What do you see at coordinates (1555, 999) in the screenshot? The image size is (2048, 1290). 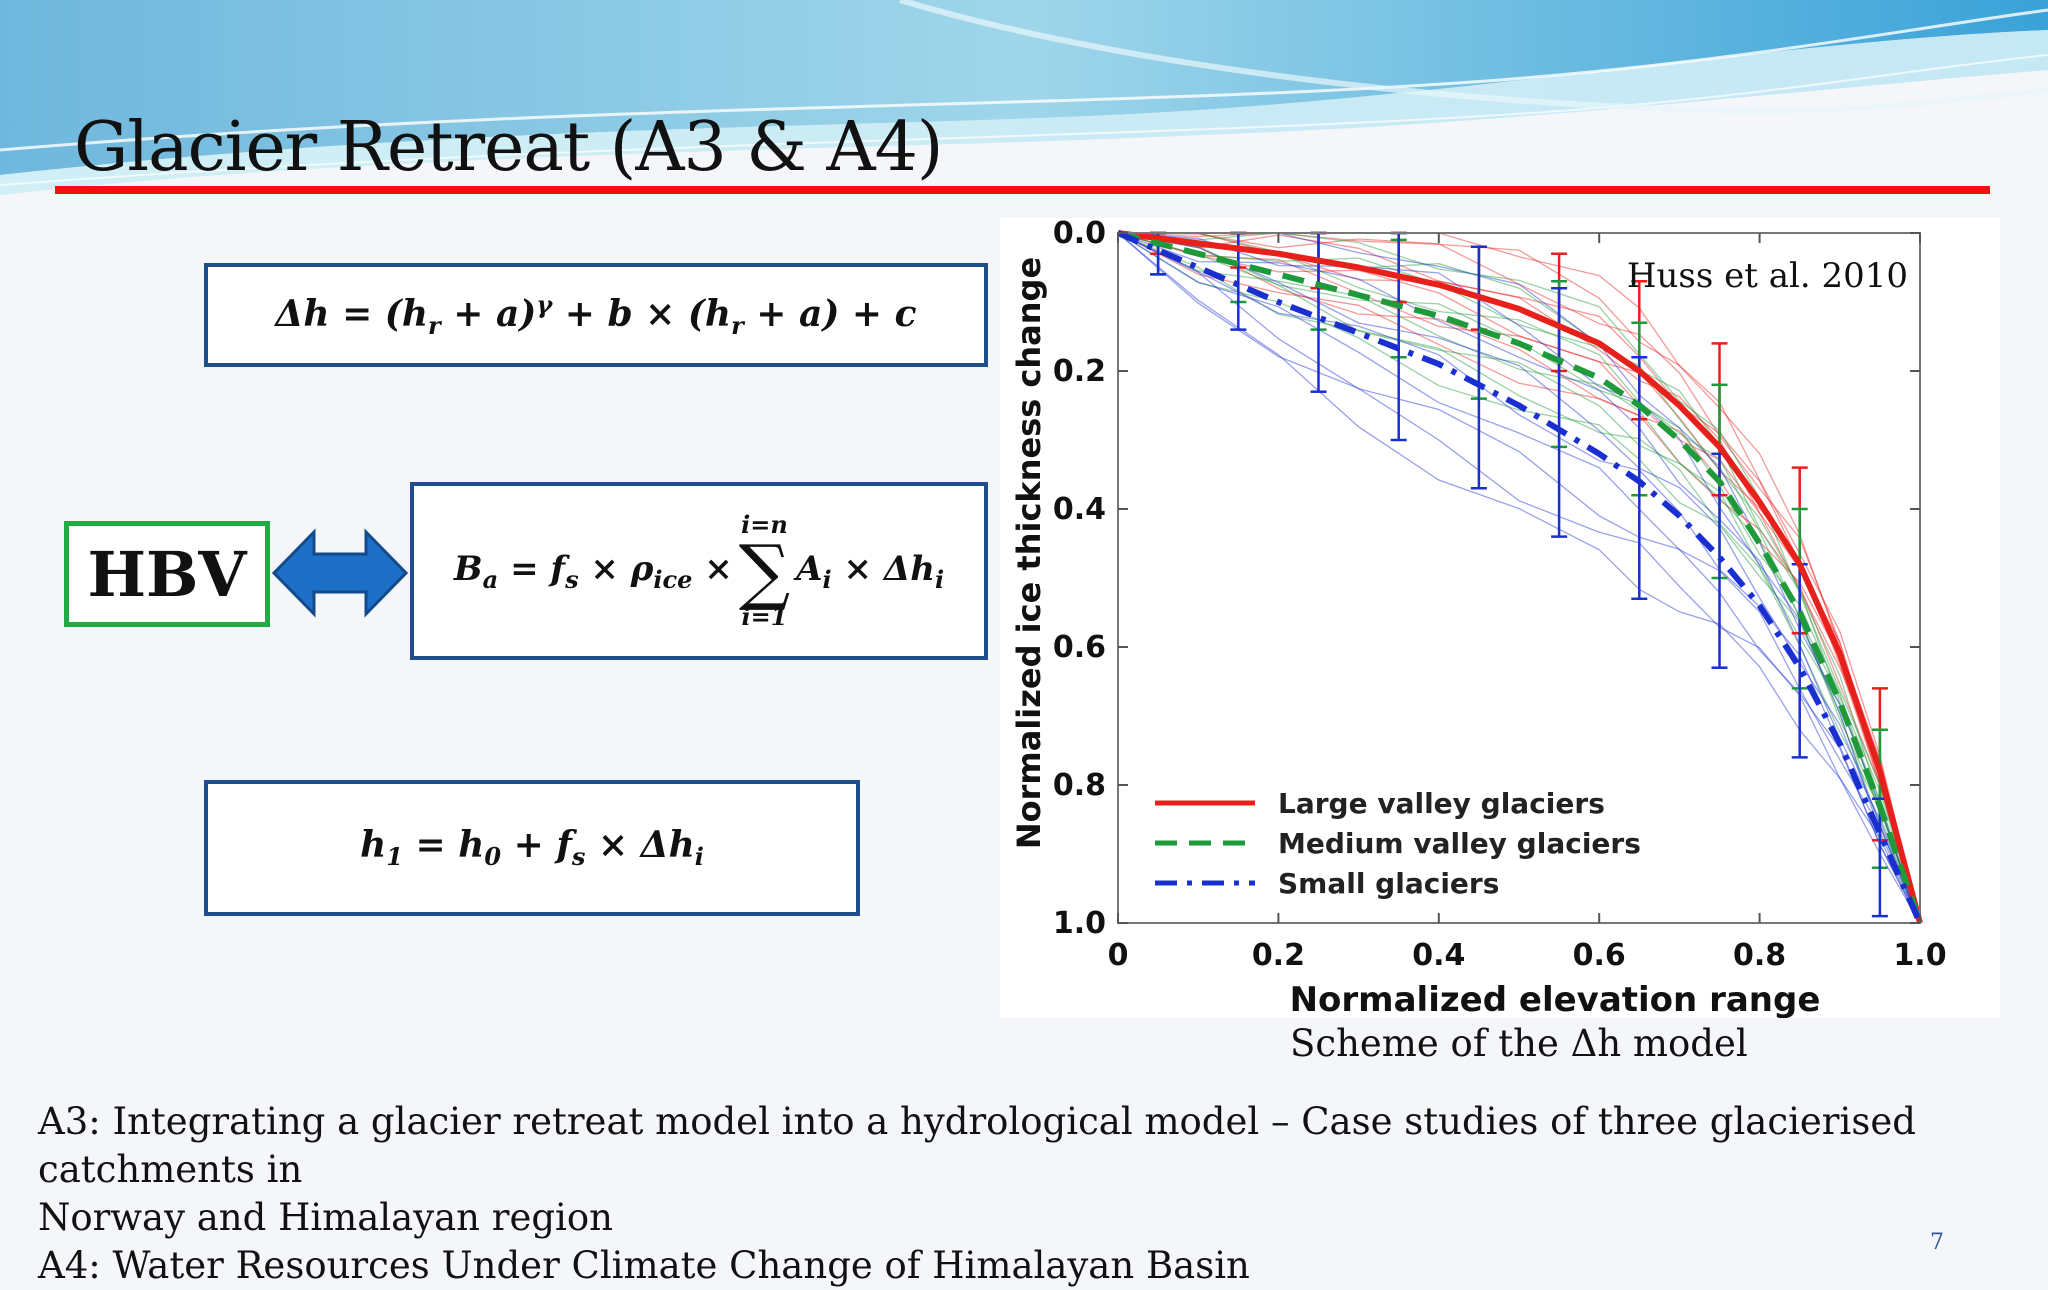 I see `x-axis-label: Normalized elevation range` at bounding box center [1555, 999].